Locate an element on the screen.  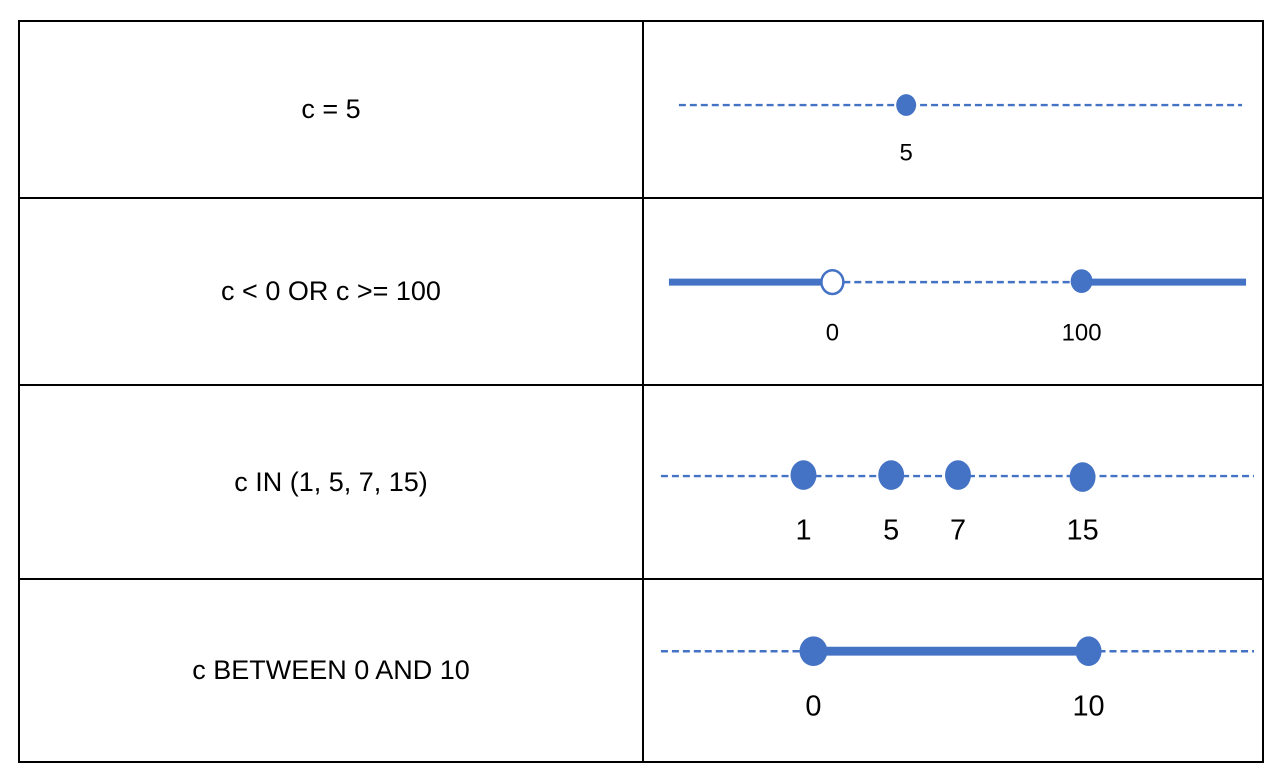
number-line-between: 0 10 is located at coordinates (957, 679).